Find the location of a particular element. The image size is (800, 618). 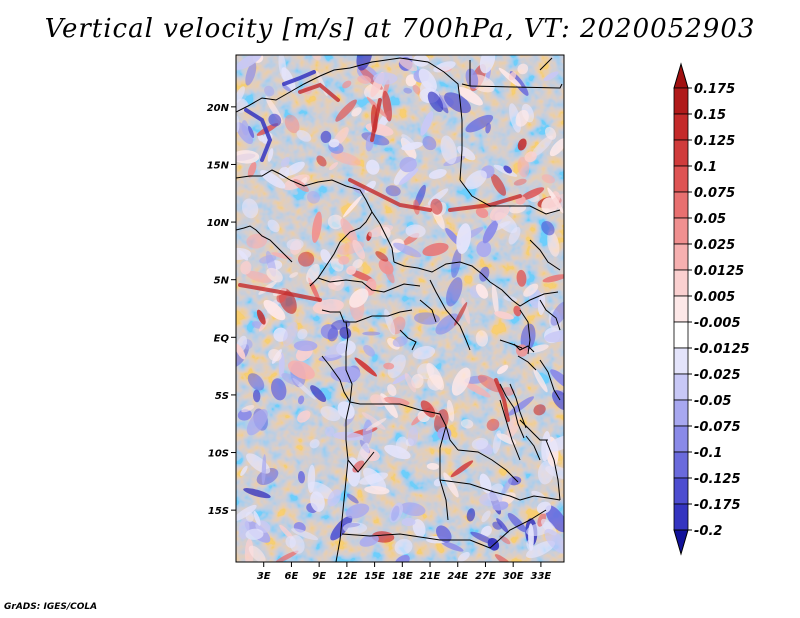

lon-tick-label: 12E is located at coordinates (346, 576).